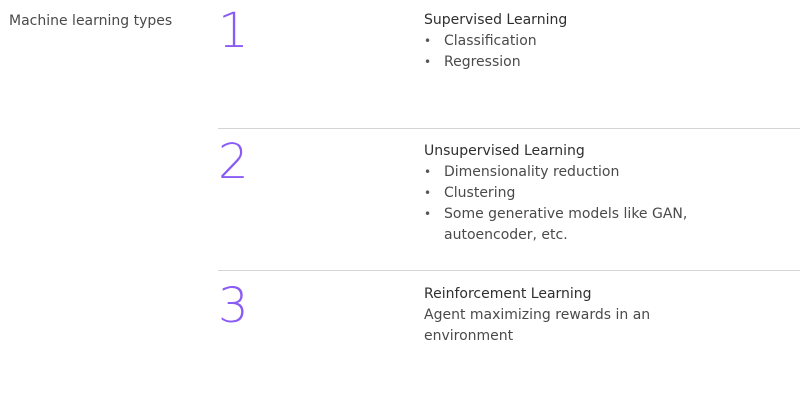  Describe the element at coordinates (574, 172) in the screenshot. I see `list-item: Dimensionality reduction` at that location.